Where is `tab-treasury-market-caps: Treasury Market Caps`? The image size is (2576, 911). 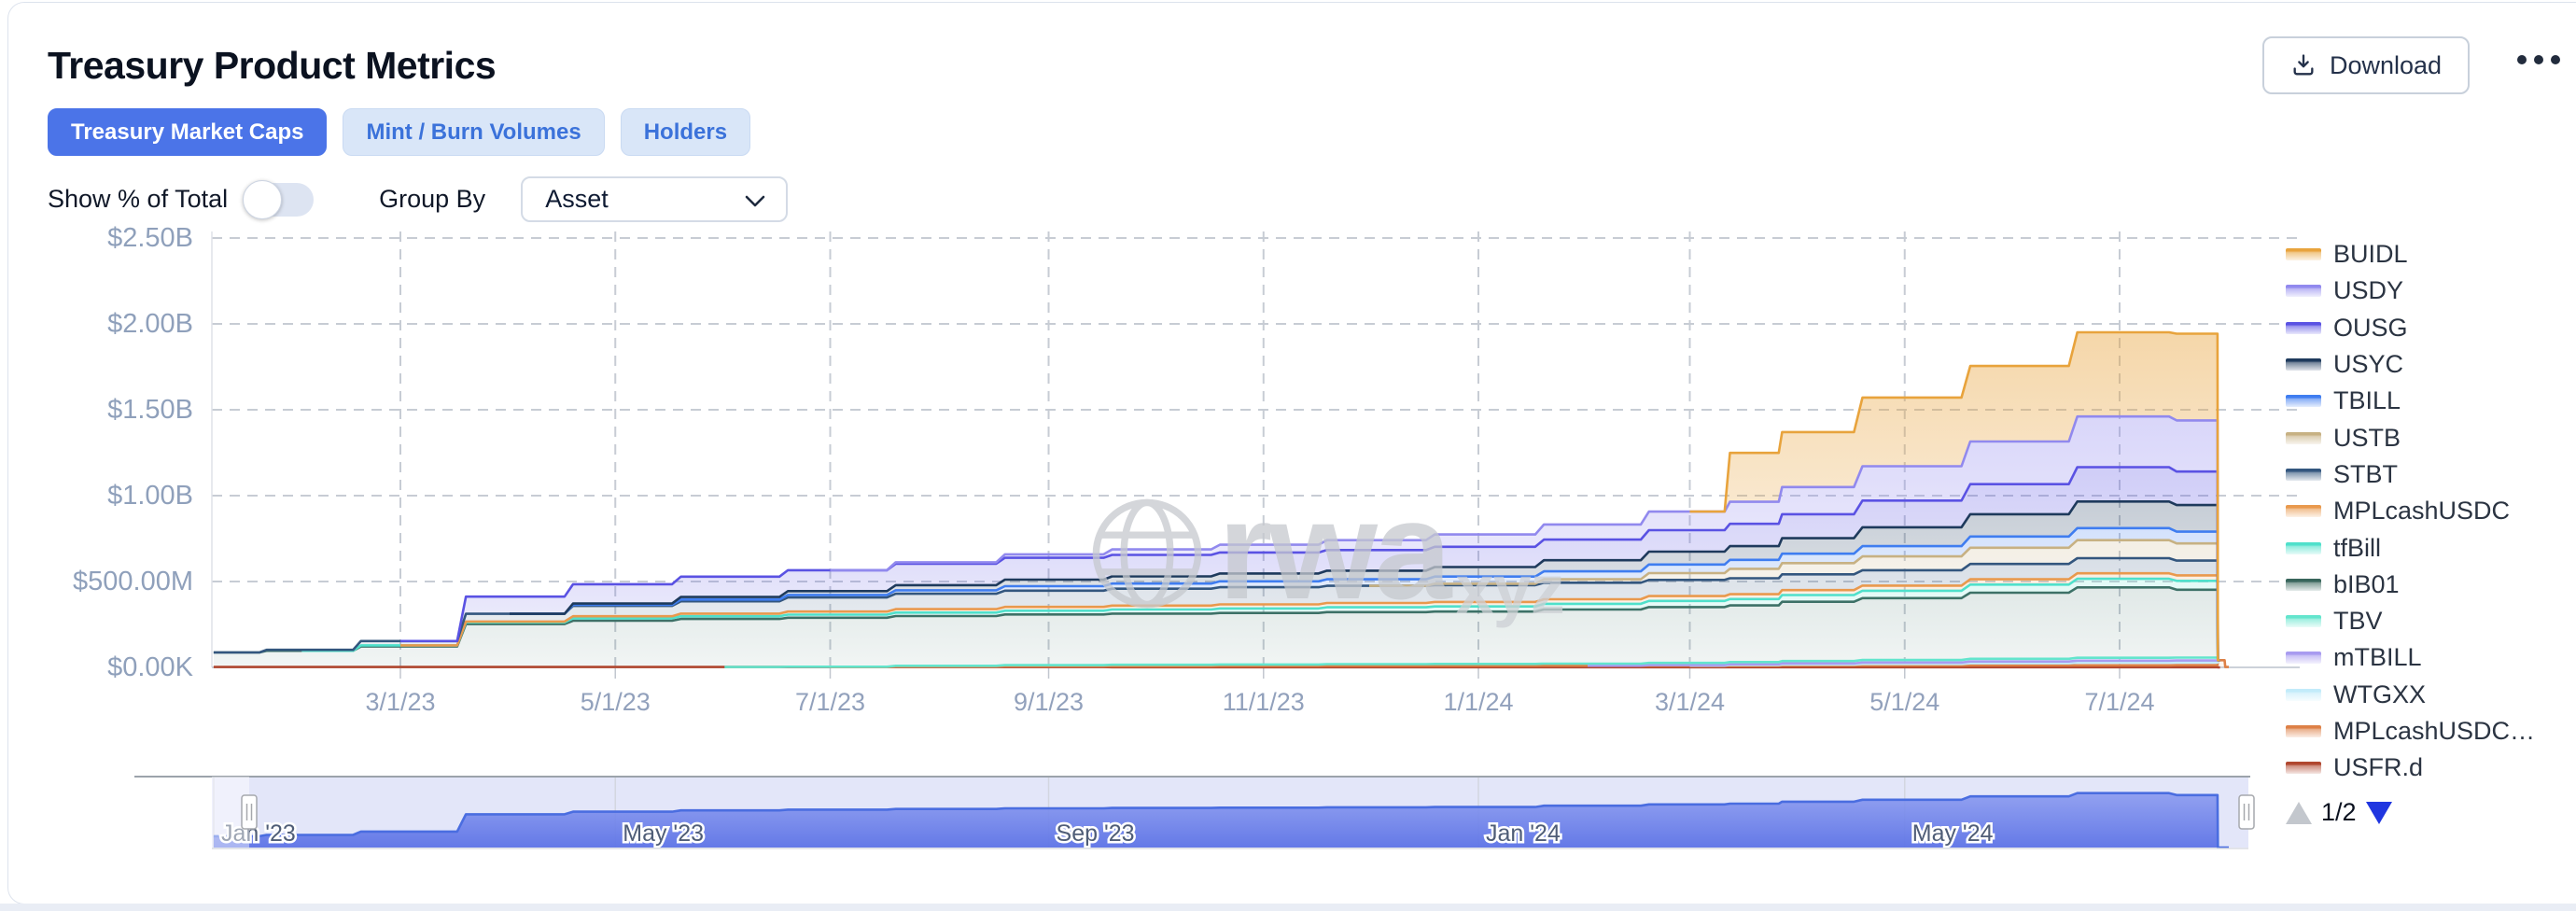 tab-treasury-market-caps: Treasury Market Caps is located at coordinates (188, 132).